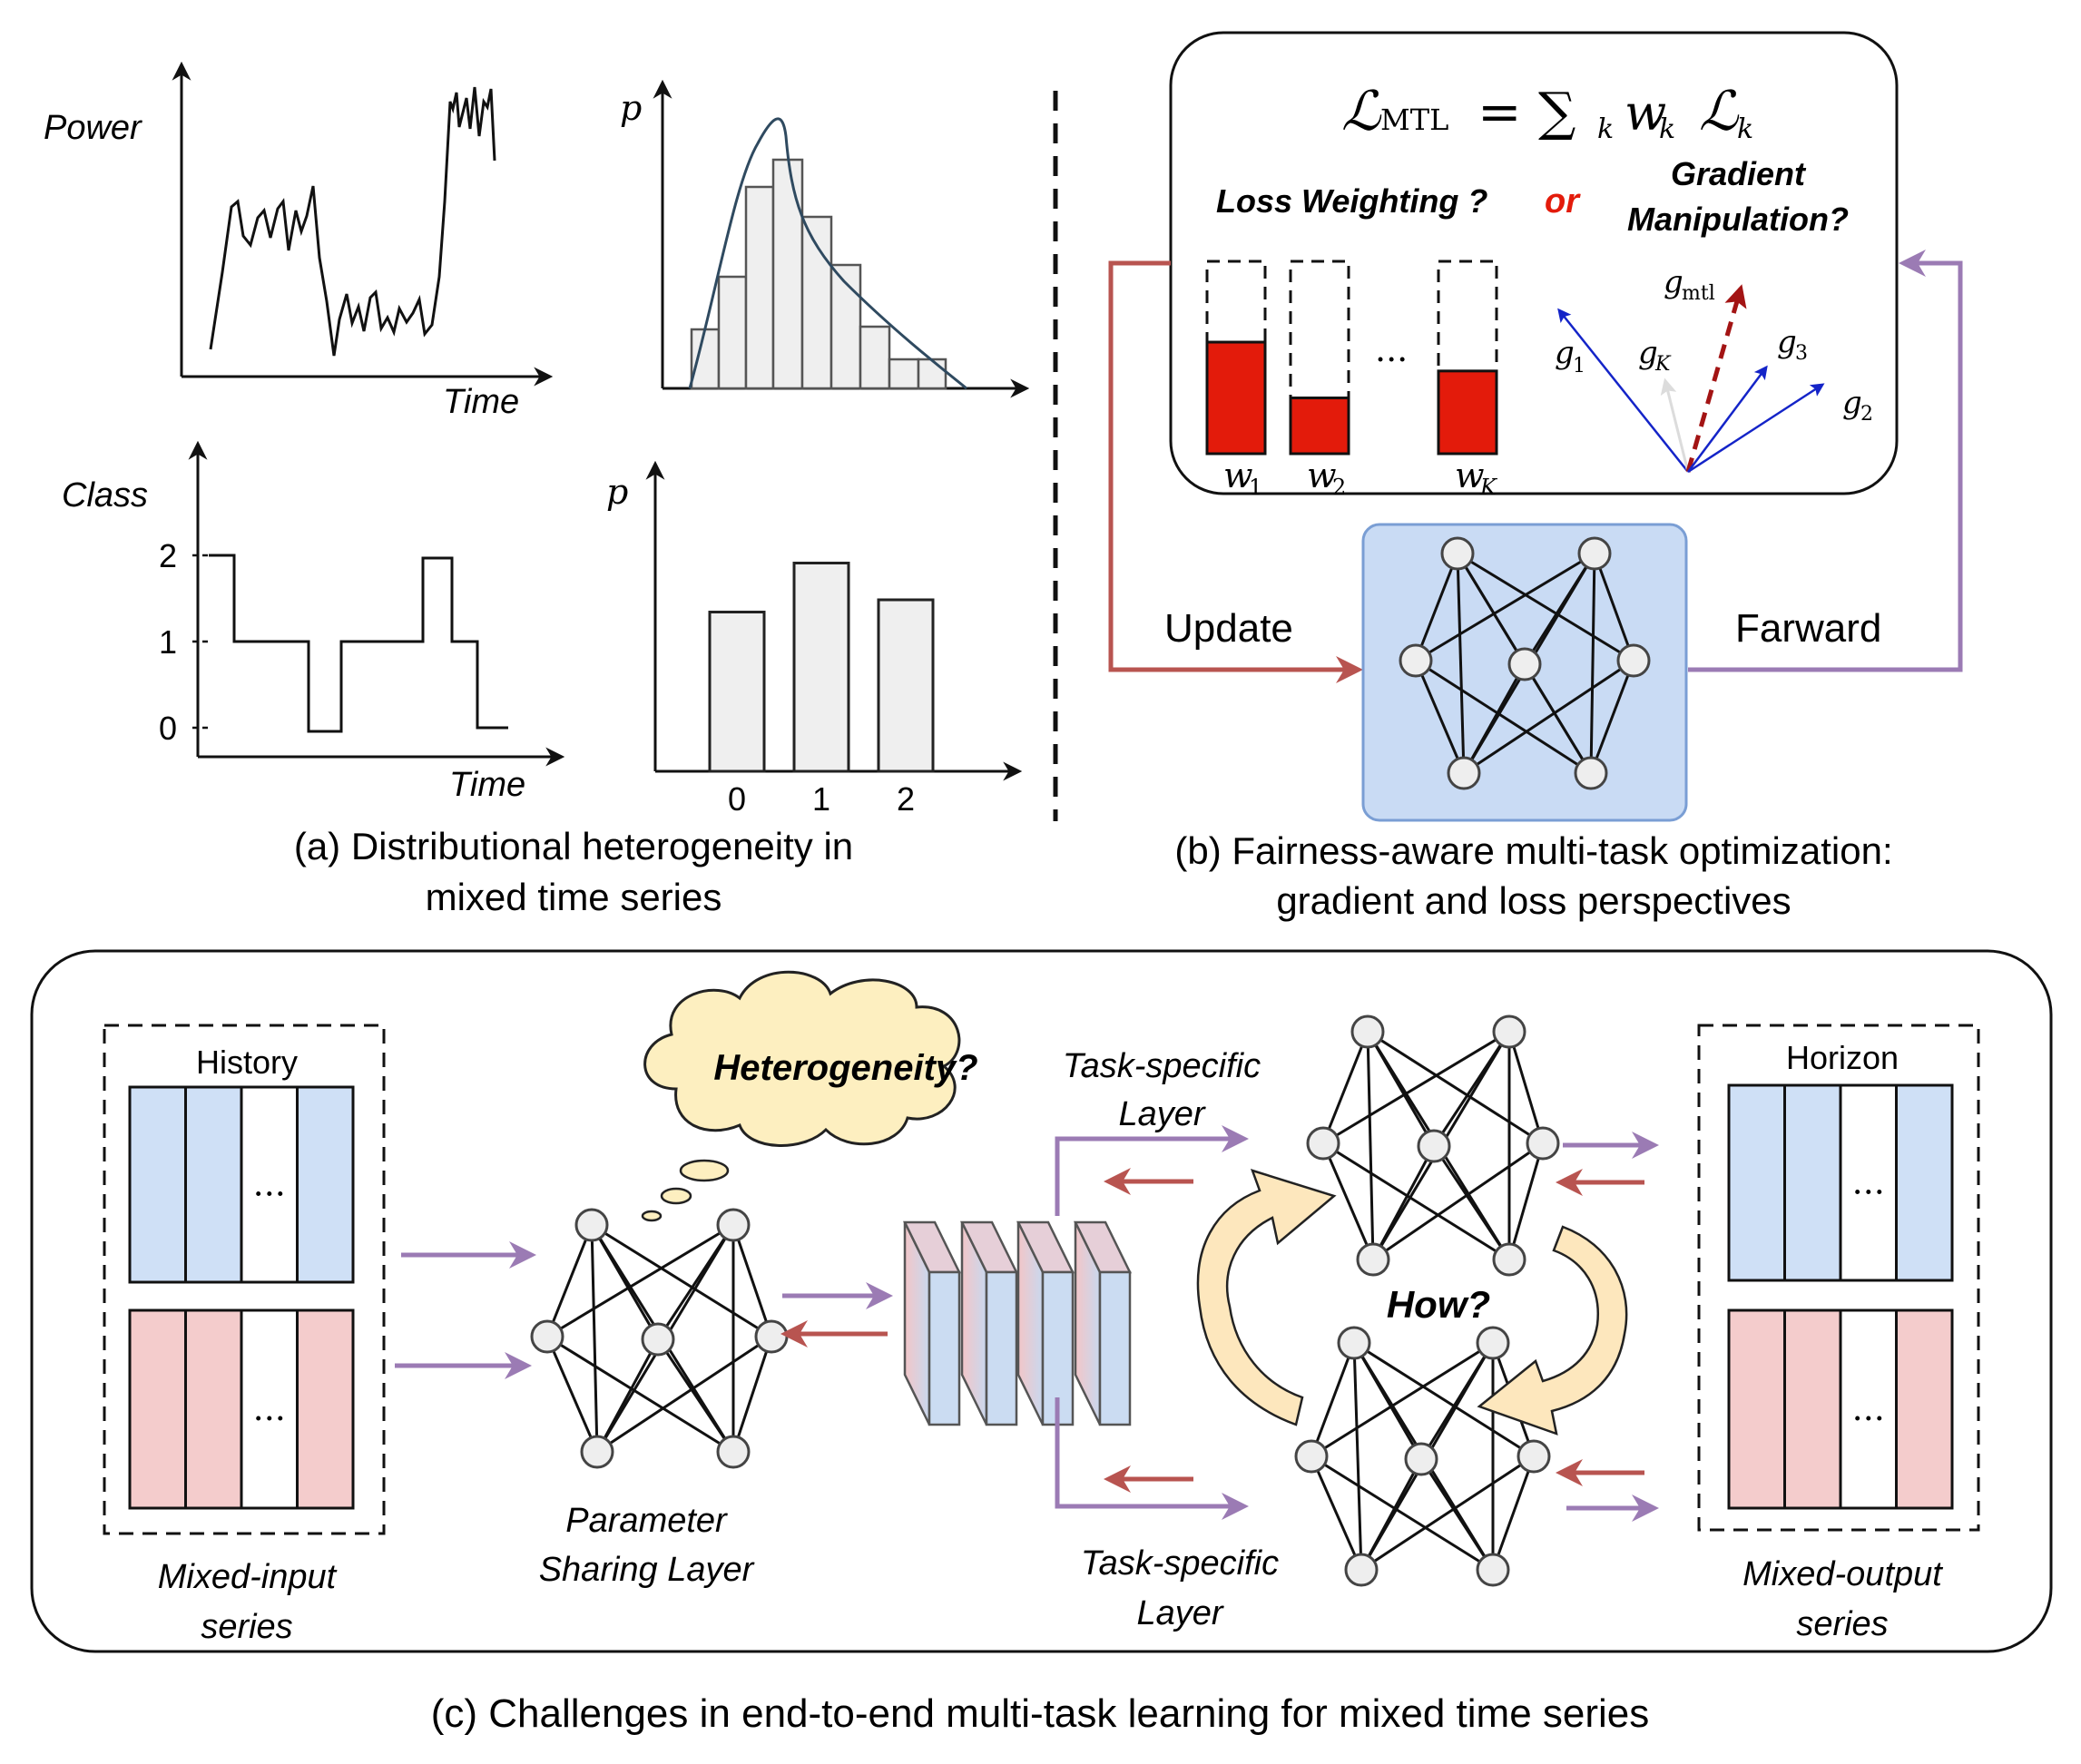 The height and width of the screenshot is (1764, 2081). What do you see at coordinates (845, 1068) in the screenshot?
I see `heterogeneity-label: Heterogeneity?` at bounding box center [845, 1068].